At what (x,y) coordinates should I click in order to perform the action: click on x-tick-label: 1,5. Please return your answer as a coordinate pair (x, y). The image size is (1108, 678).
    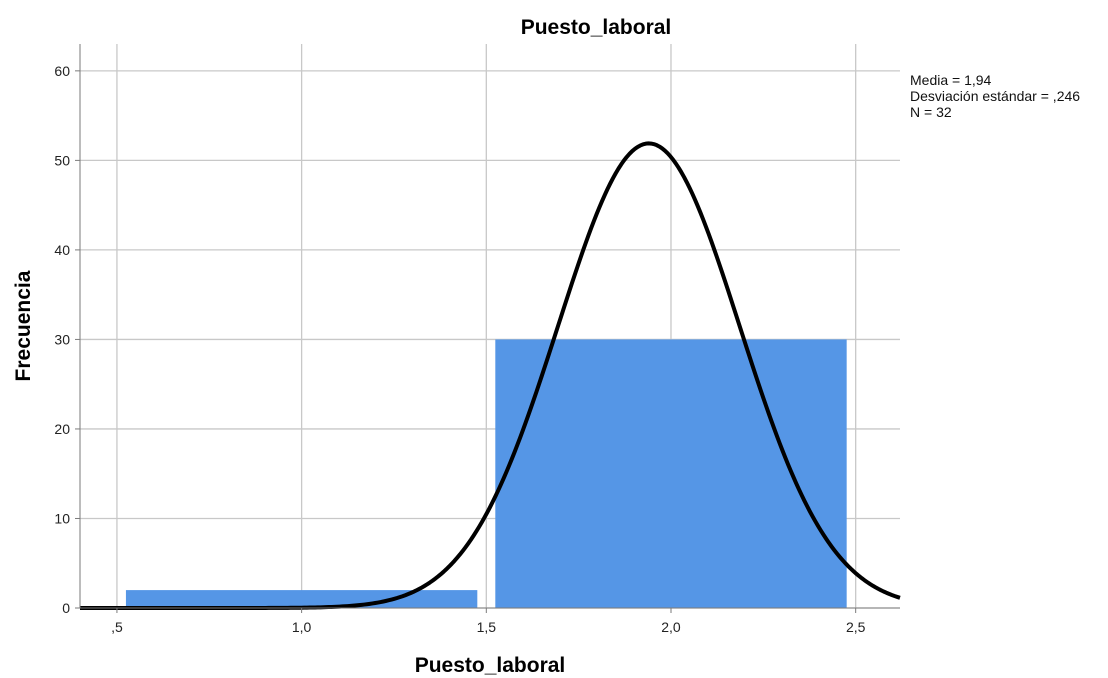
    Looking at the image, I should click on (487, 627).